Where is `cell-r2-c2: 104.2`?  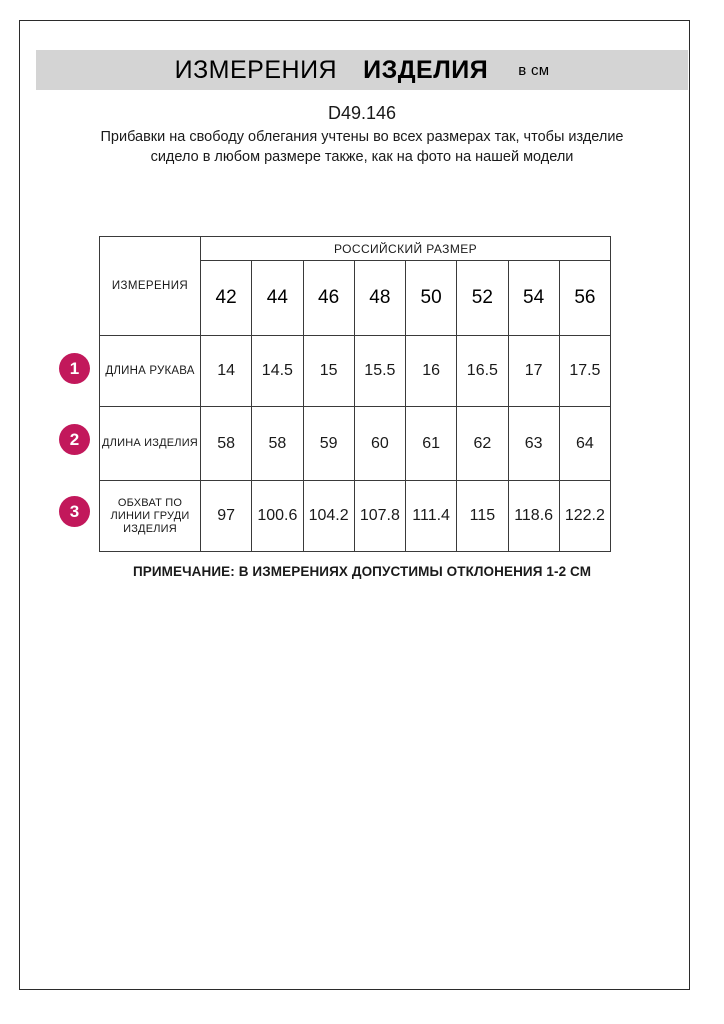
cell-r2-c2: 104.2 is located at coordinates (328, 516).